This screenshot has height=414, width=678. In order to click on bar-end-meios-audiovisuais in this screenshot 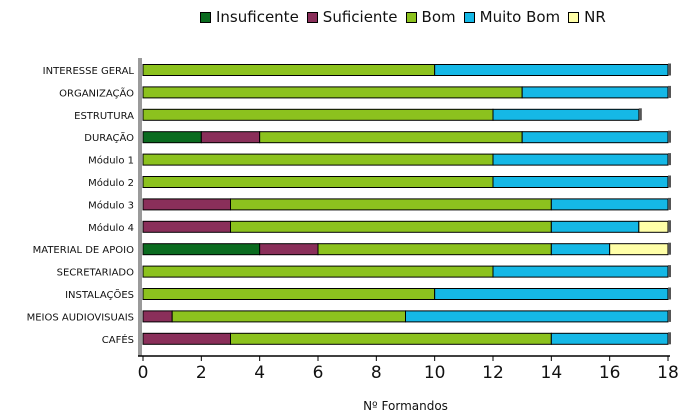, I will do `click(669, 315)`.